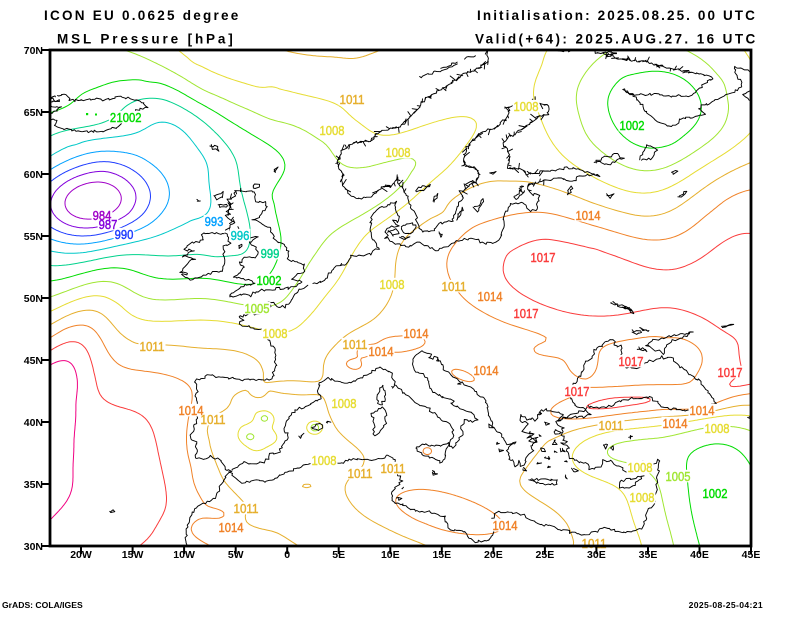 The image size is (800, 618). Describe the element at coordinates (33, 113) in the screenshot. I see `svg-text: 65N` at that location.